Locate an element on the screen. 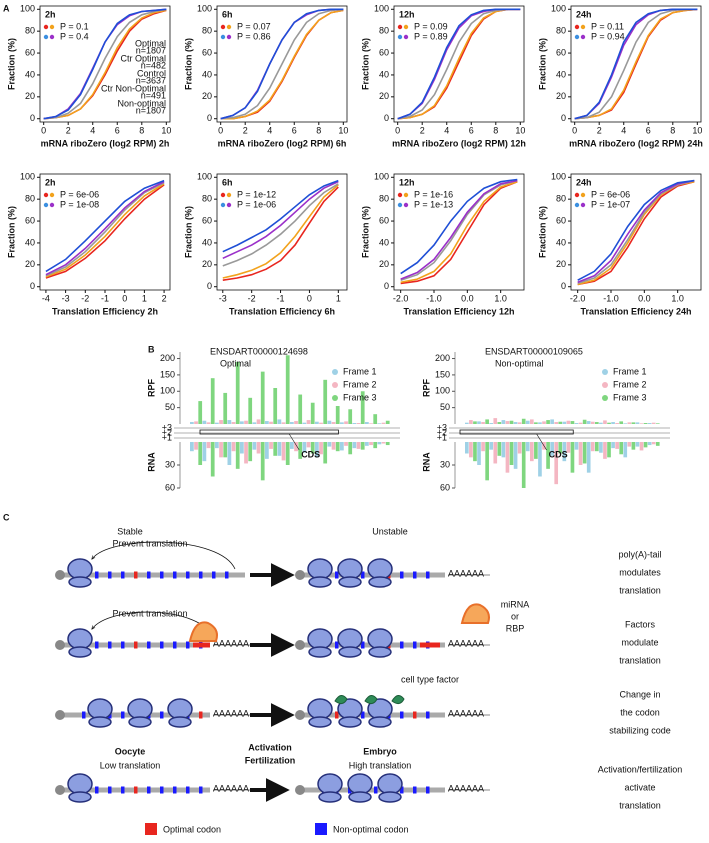 The height and width of the screenshot is (843, 709). p-value: P = 1e-12 is located at coordinates (256, 194).